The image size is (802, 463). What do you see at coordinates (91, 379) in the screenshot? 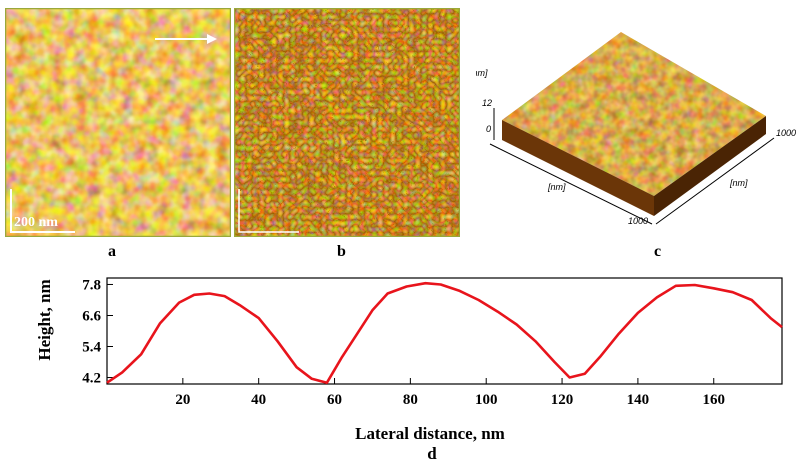
I see `y-tick-label: 4.2` at bounding box center [91, 379].